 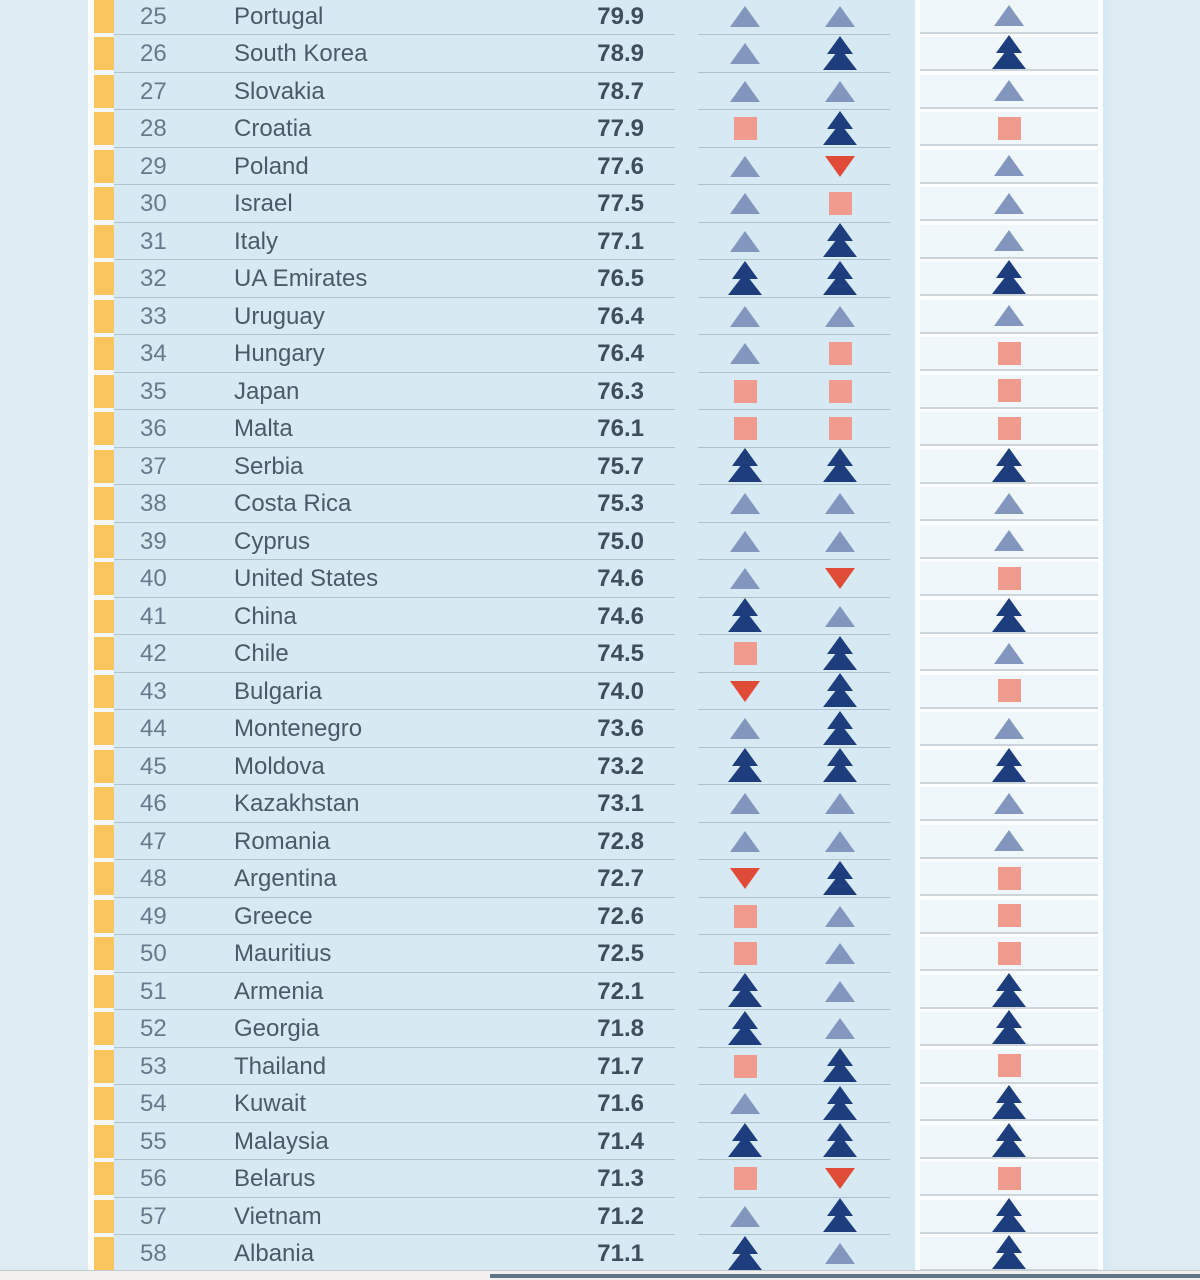 I want to click on table-row: 35 Japan 76.3, so click(x=601, y=391).